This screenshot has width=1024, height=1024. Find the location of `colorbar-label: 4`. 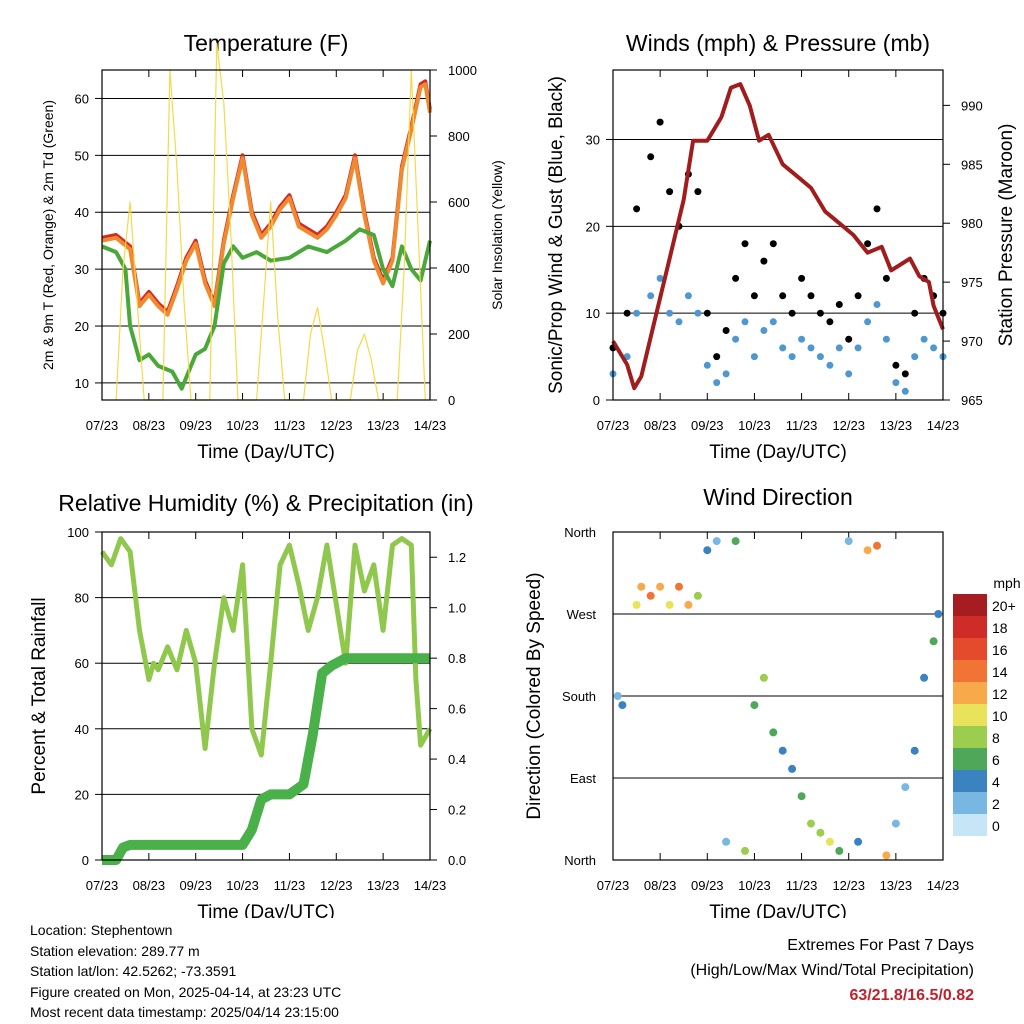

colorbar-label: 4 is located at coordinates (996, 782).